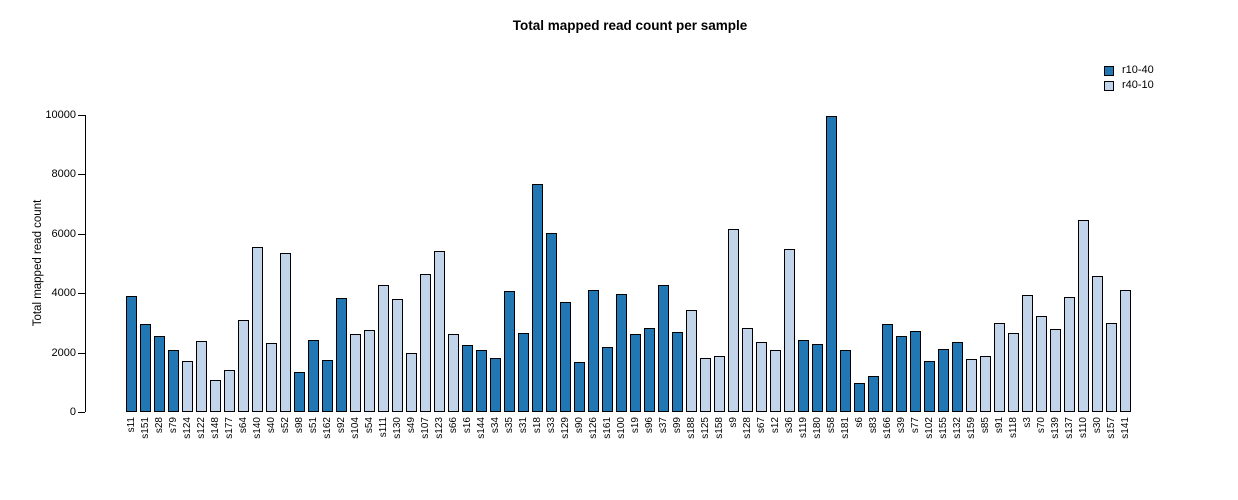 The image size is (1238, 500). Describe the element at coordinates (663, 348) in the screenshot. I see `bar-s37` at that location.